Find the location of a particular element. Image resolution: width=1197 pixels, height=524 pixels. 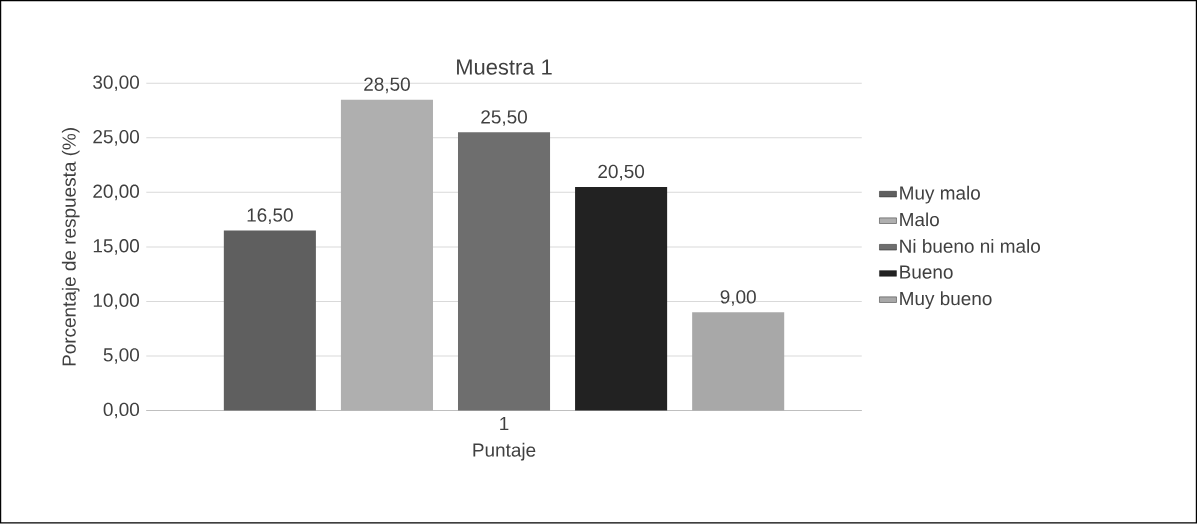

data-label: 9,00 is located at coordinates (738, 298).